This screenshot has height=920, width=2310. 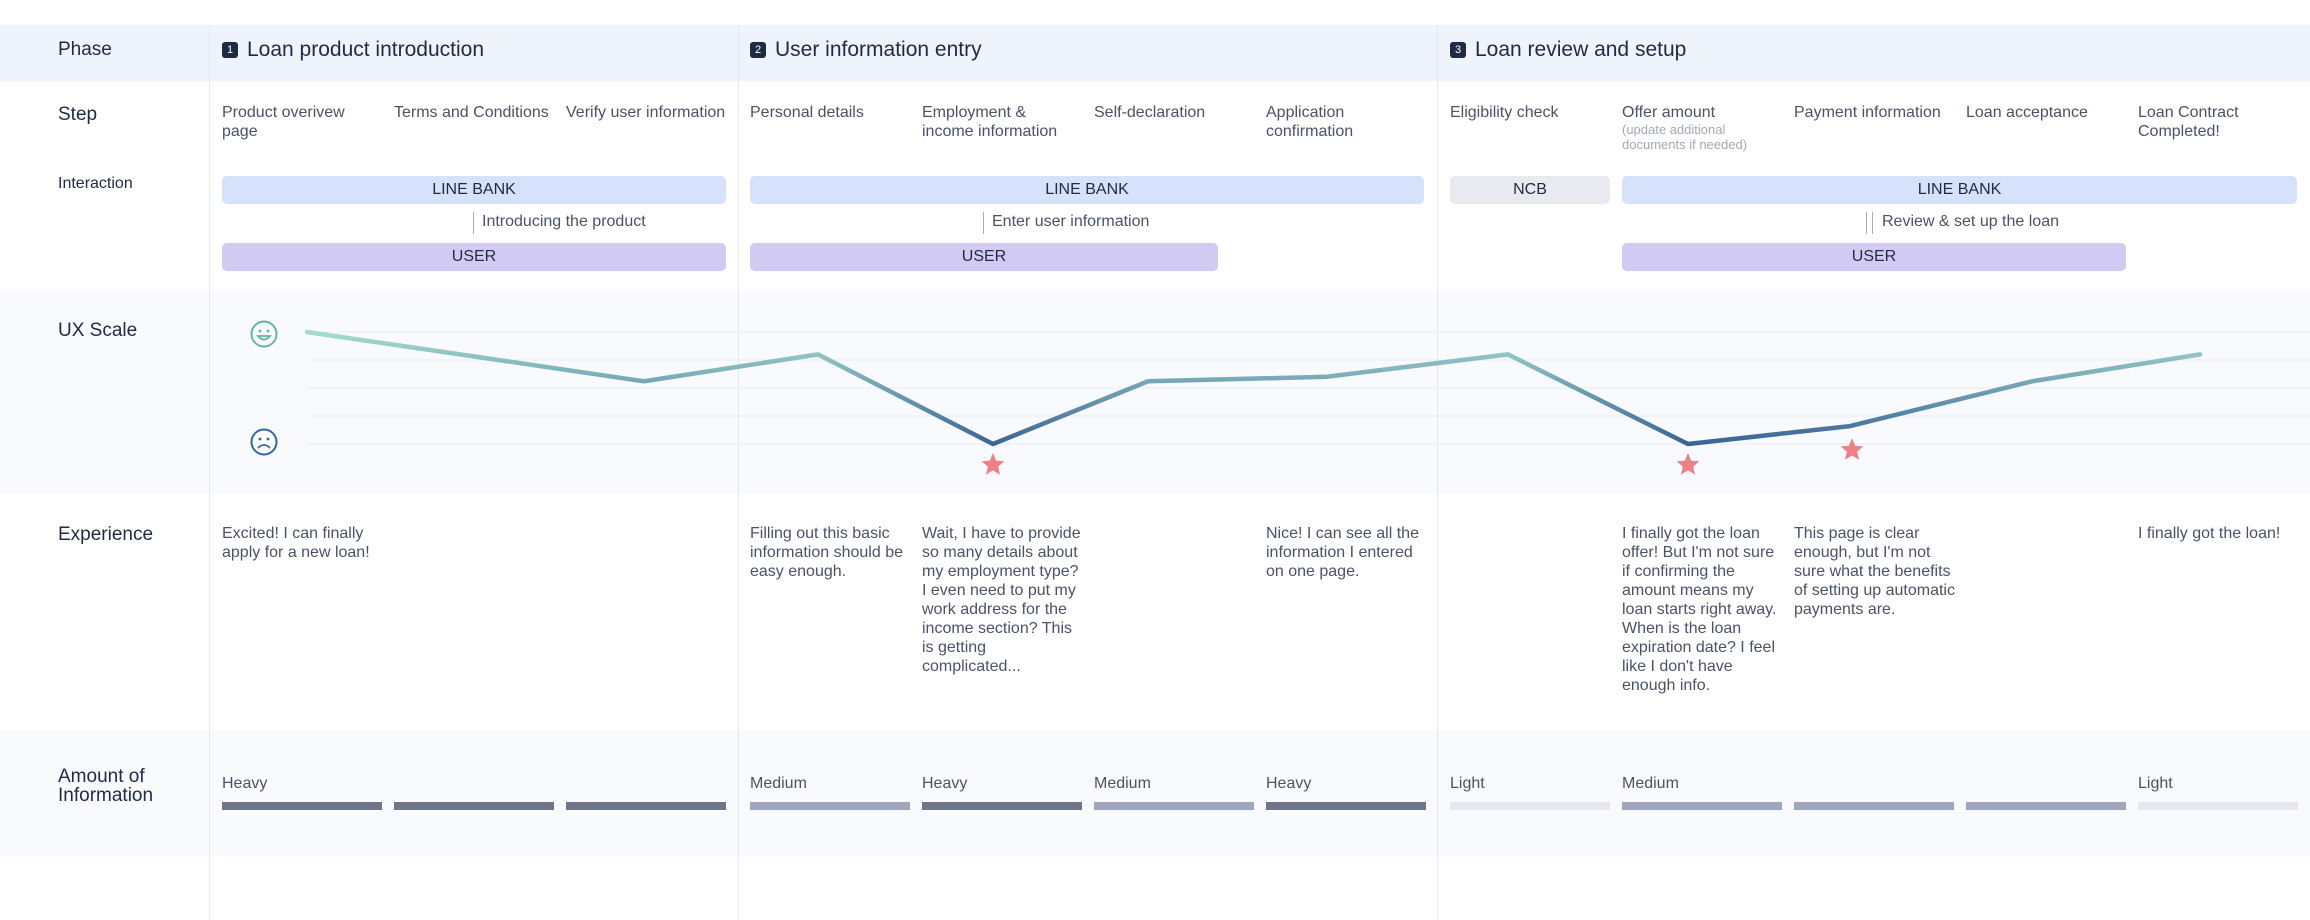 I want to click on phase-title-3: 3 Loan review and setup, so click(x=1568, y=50).